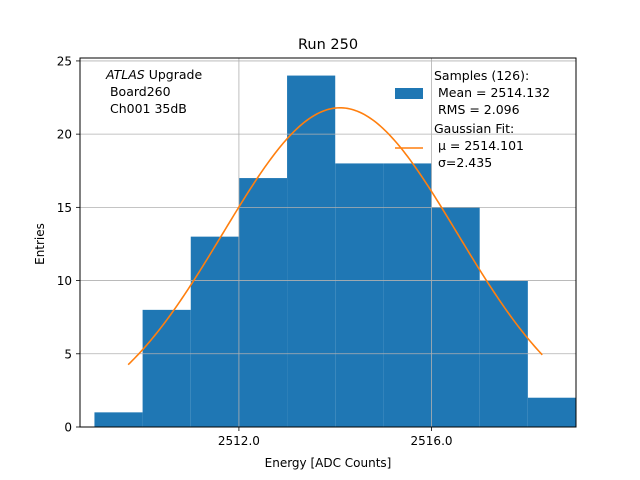 The height and width of the screenshot is (480, 640). What do you see at coordinates (138, 91) in the screenshot?
I see `annotation-line: Board260` at bounding box center [138, 91].